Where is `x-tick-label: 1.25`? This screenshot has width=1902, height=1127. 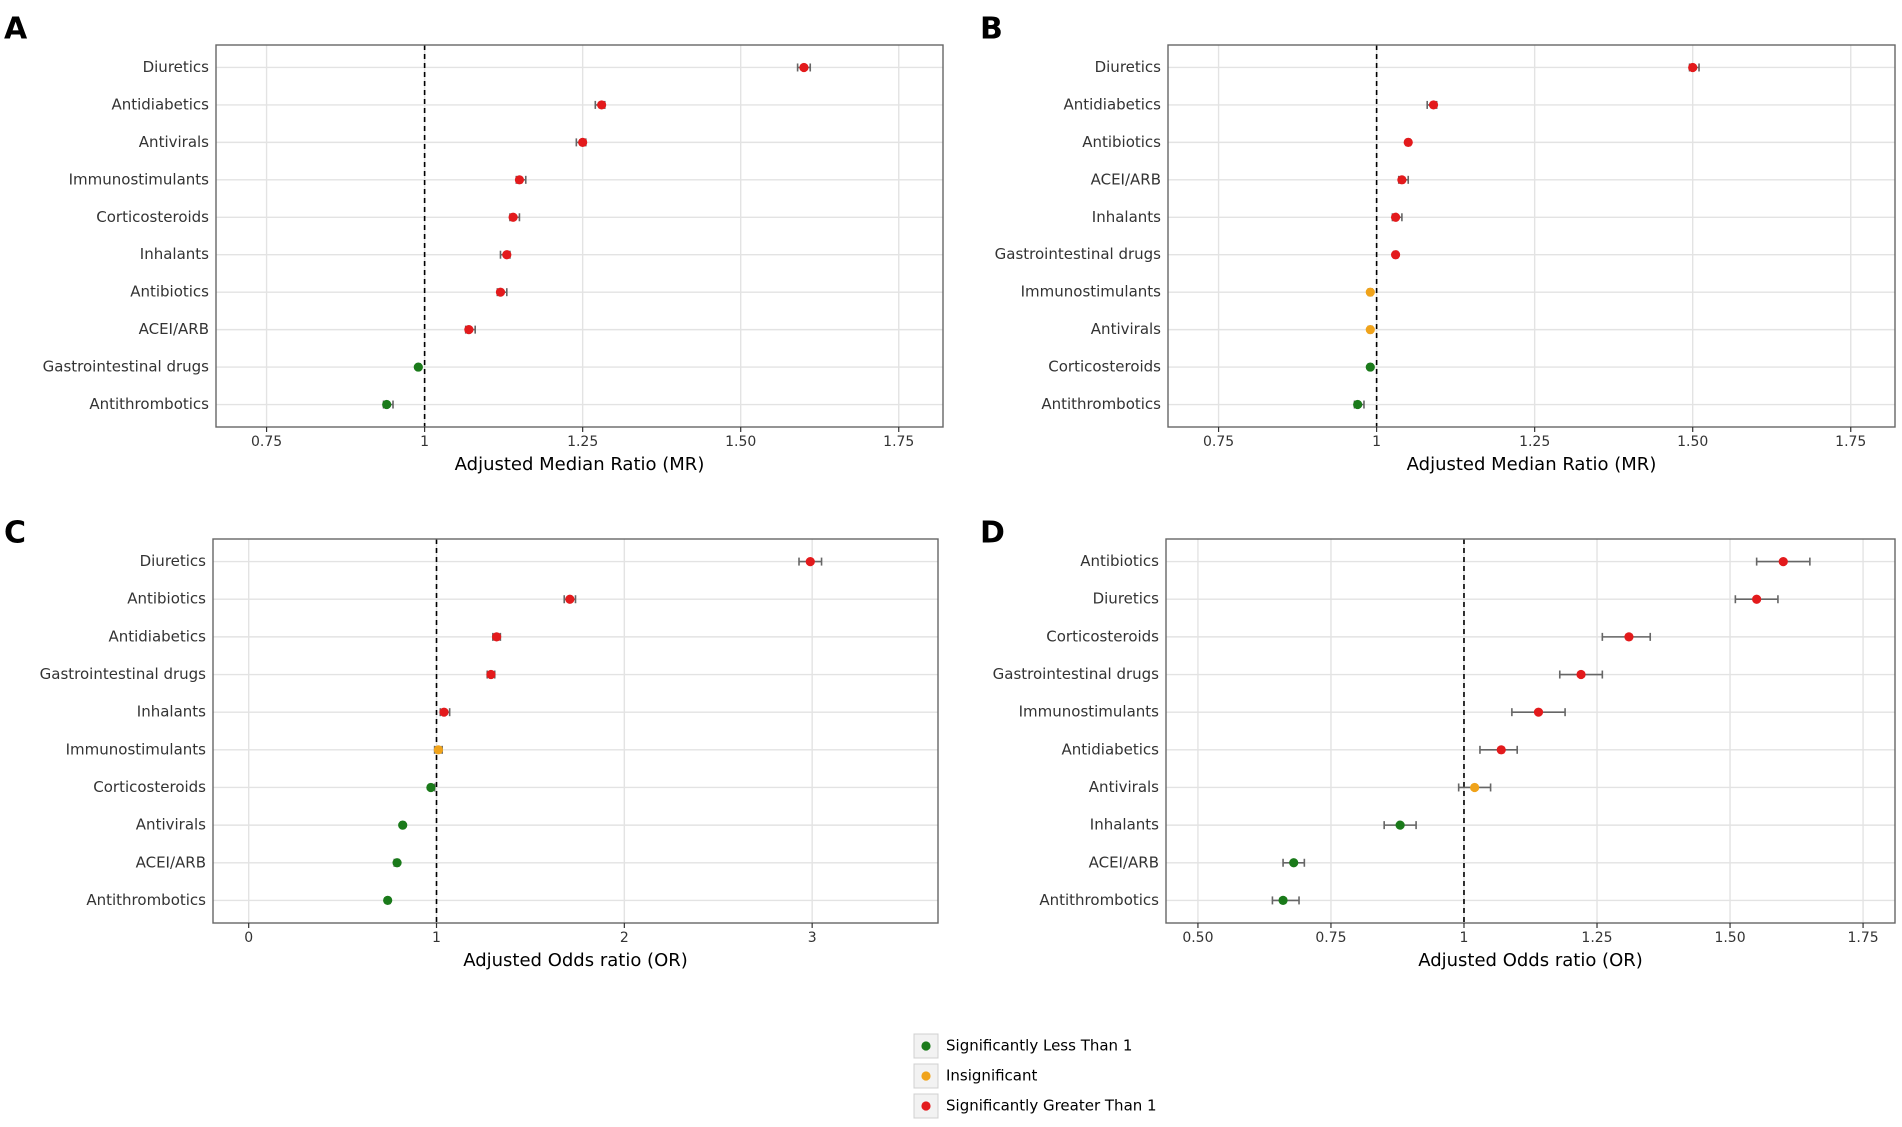
x-tick-label: 1.25 is located at coordinates (1596, 938).